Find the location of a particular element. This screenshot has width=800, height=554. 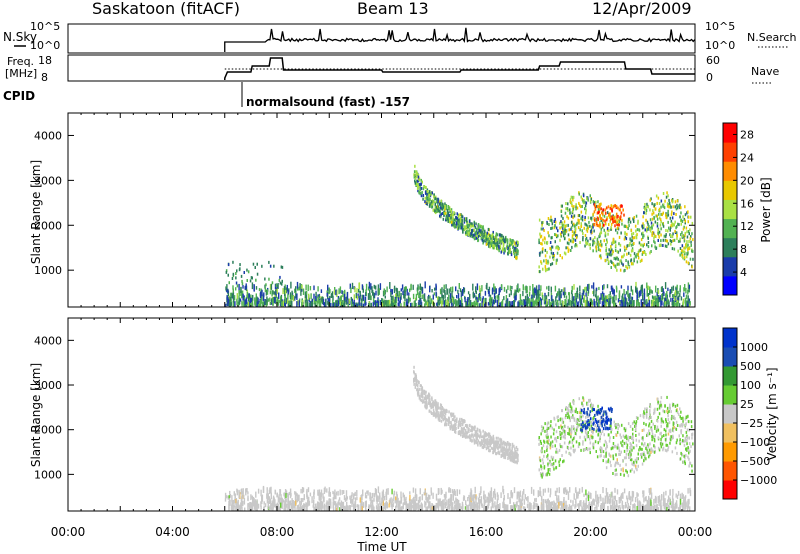

nsearch-tick-high: 10^5 is located at coordinates (720, 26).